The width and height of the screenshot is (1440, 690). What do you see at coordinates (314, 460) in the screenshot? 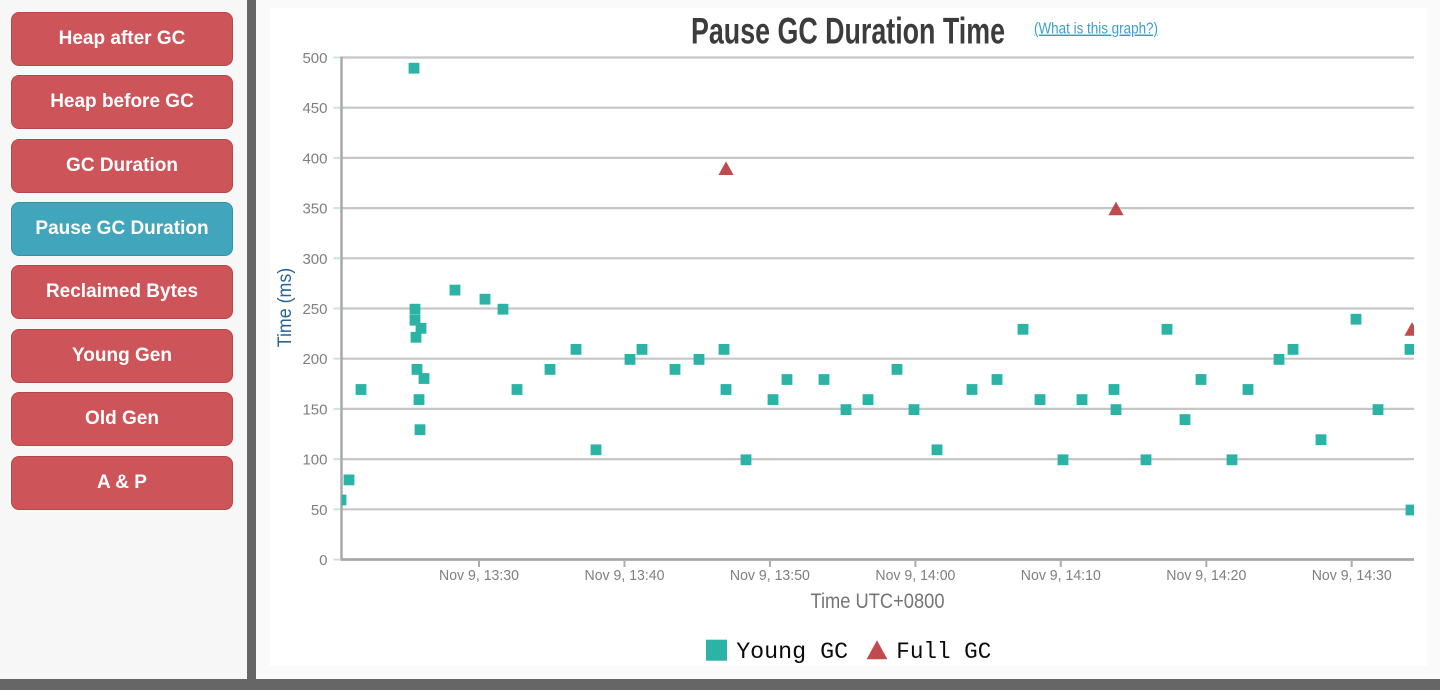
I see `svg-text: 100` at bounding box center [314, 460].